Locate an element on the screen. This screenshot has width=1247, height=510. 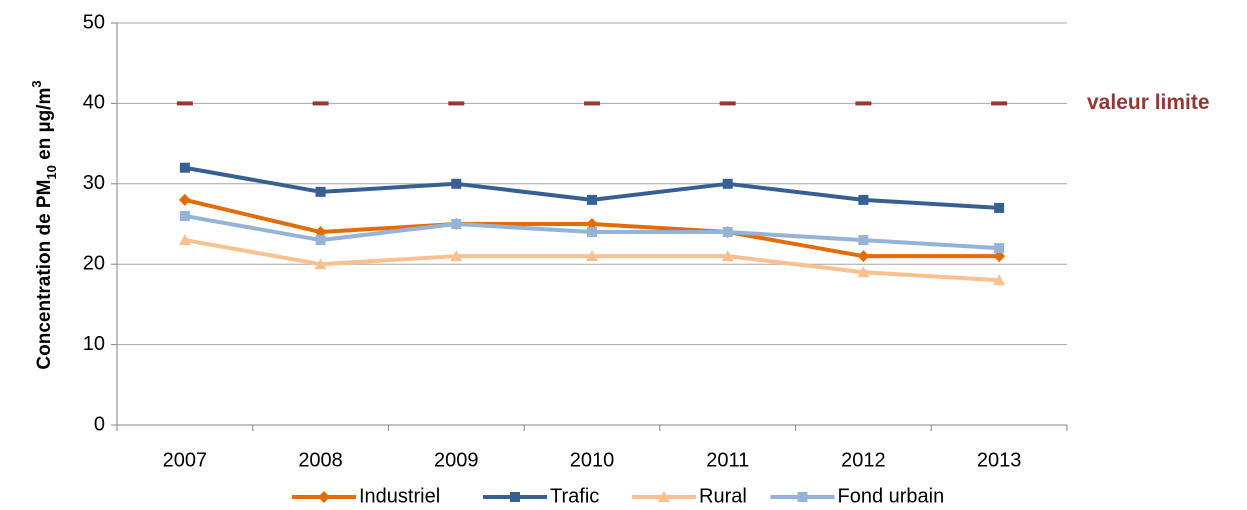
y-tick-label: 20 is located at coordinates (94, 263).